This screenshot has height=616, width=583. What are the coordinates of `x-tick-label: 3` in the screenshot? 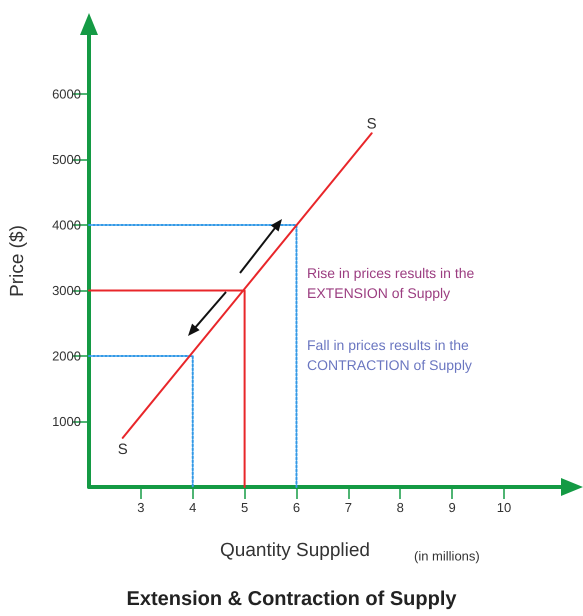 It's located at (140, 507).